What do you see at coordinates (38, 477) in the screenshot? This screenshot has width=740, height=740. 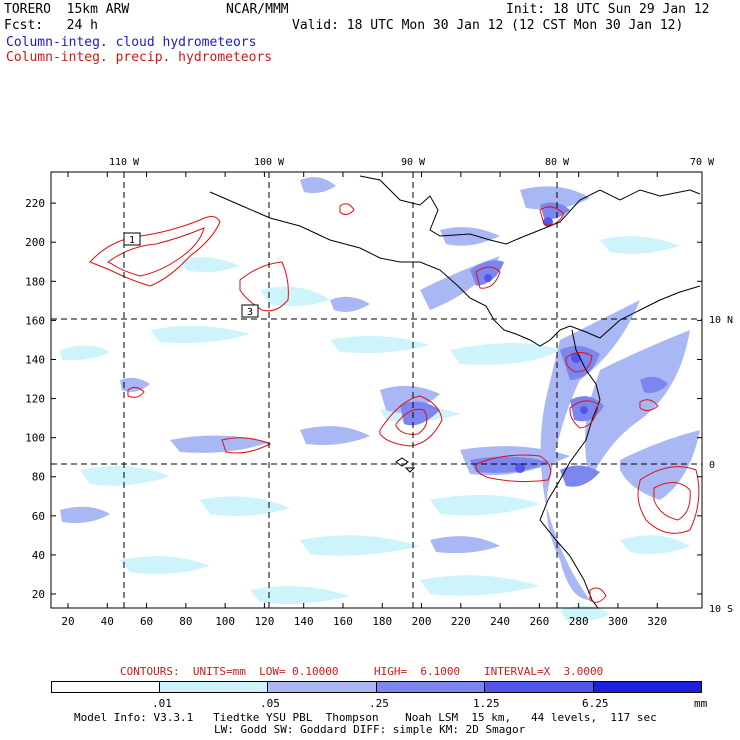 I see `y-tick-label: 80` at bounding box center [38, 477].